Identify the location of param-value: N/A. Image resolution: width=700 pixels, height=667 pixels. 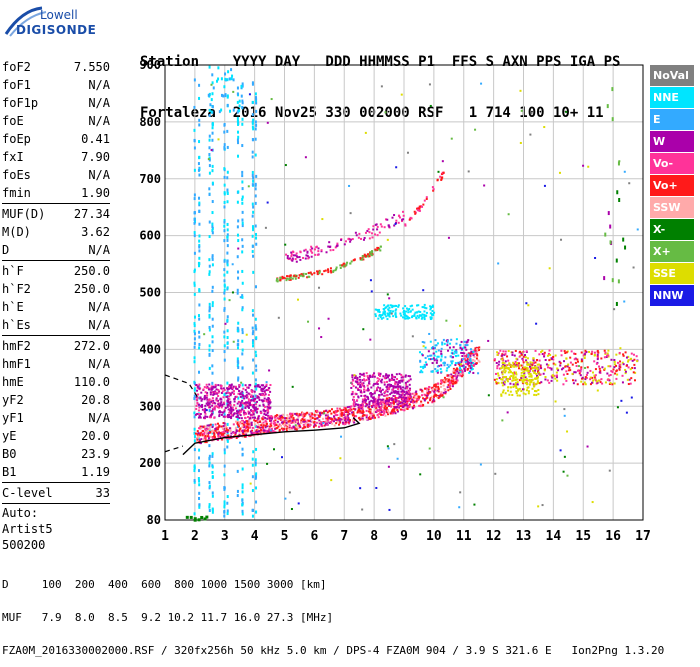
(99, 121).